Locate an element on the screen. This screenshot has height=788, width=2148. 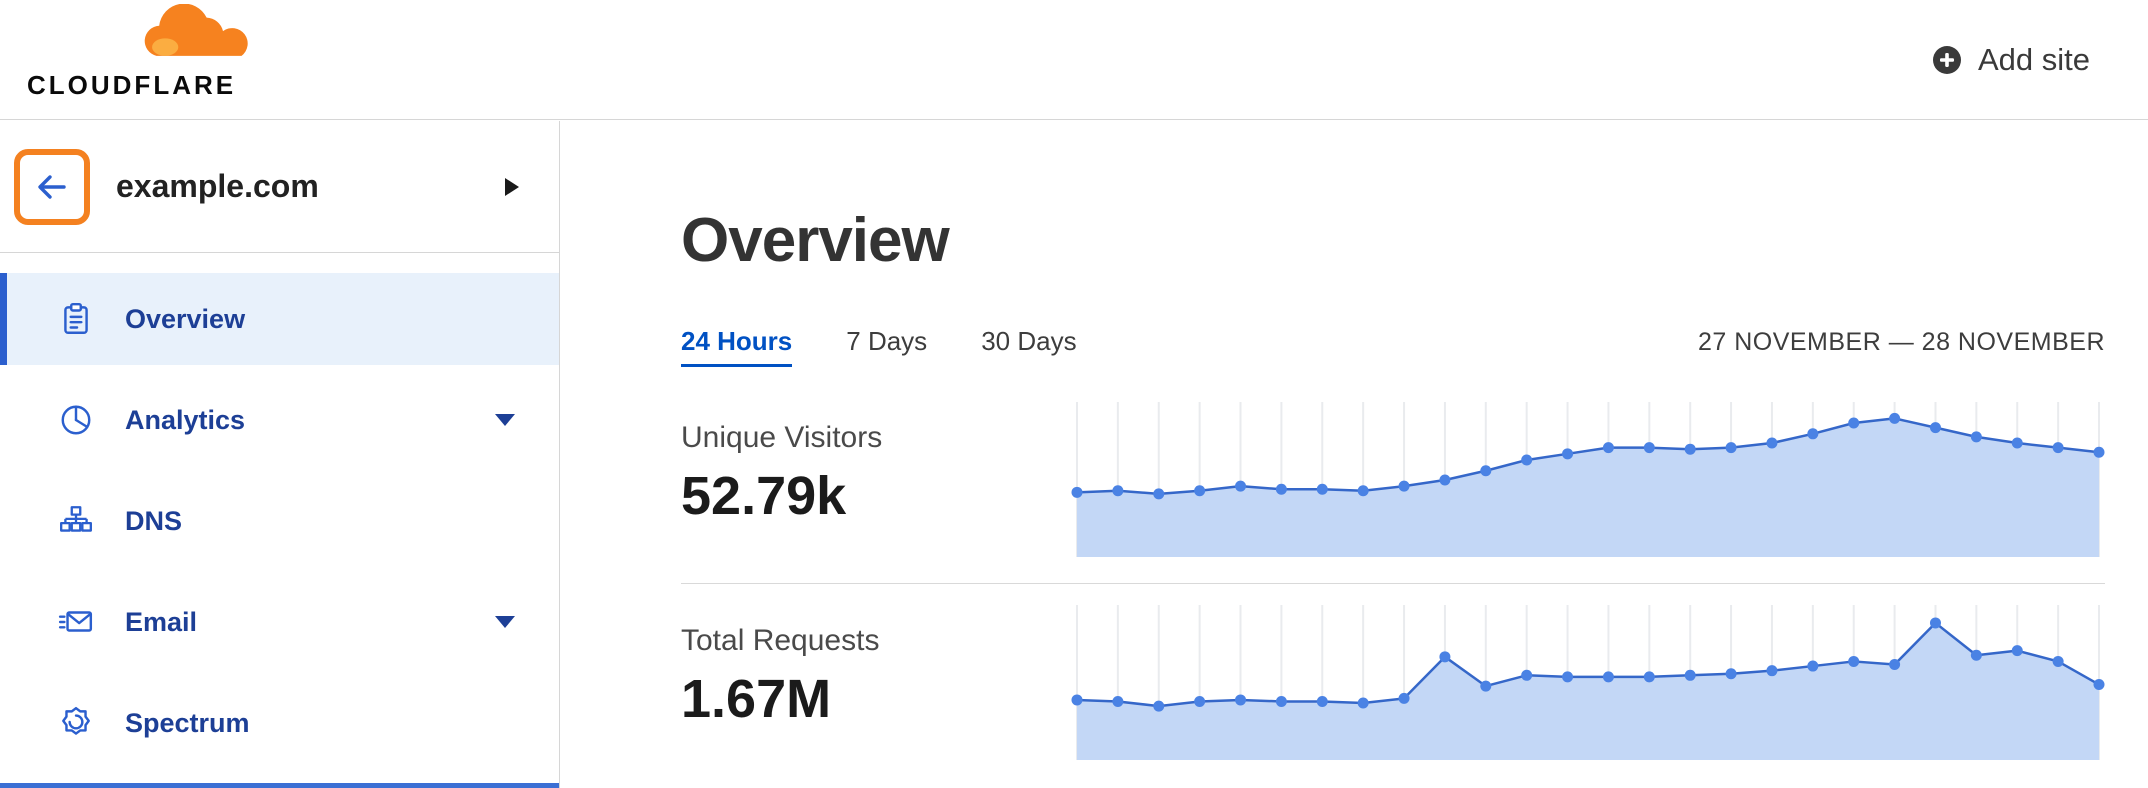
sidebar-item-label: Email is located at coordinates (161, 621).